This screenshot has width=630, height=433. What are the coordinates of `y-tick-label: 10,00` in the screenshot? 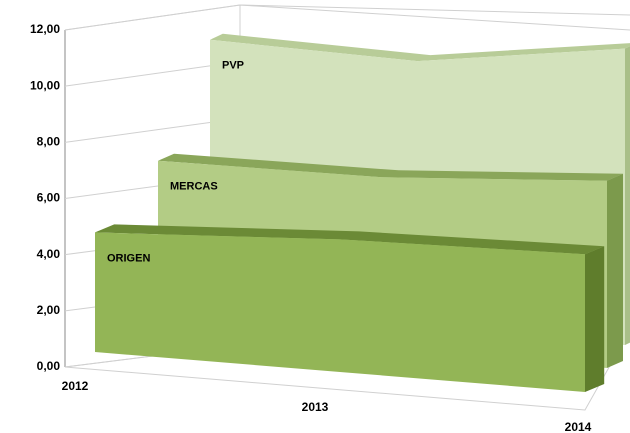 It's located at (45, 85).